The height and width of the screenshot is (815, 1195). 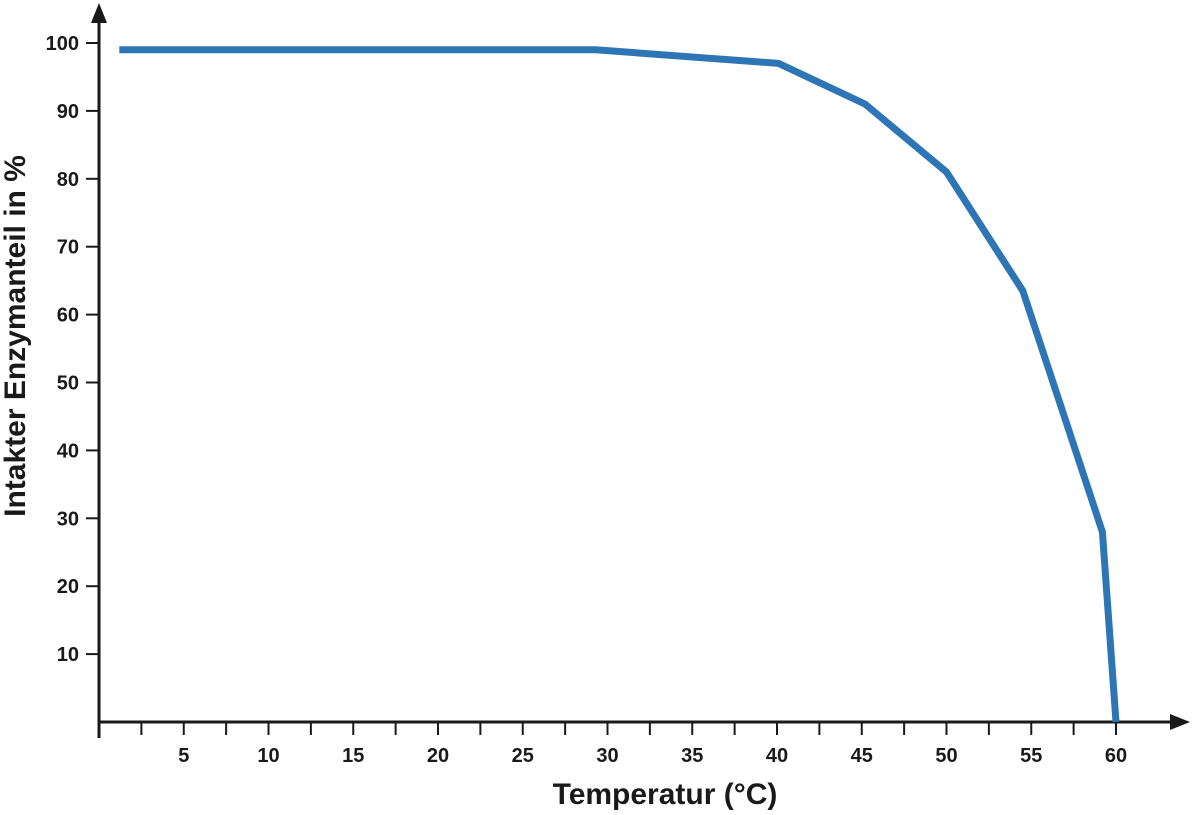 What do you see at coordinates (665, 794) in the screenshot?
I see `x-axis-title: Temperatur (°C)` at bounding box center [665, 794].